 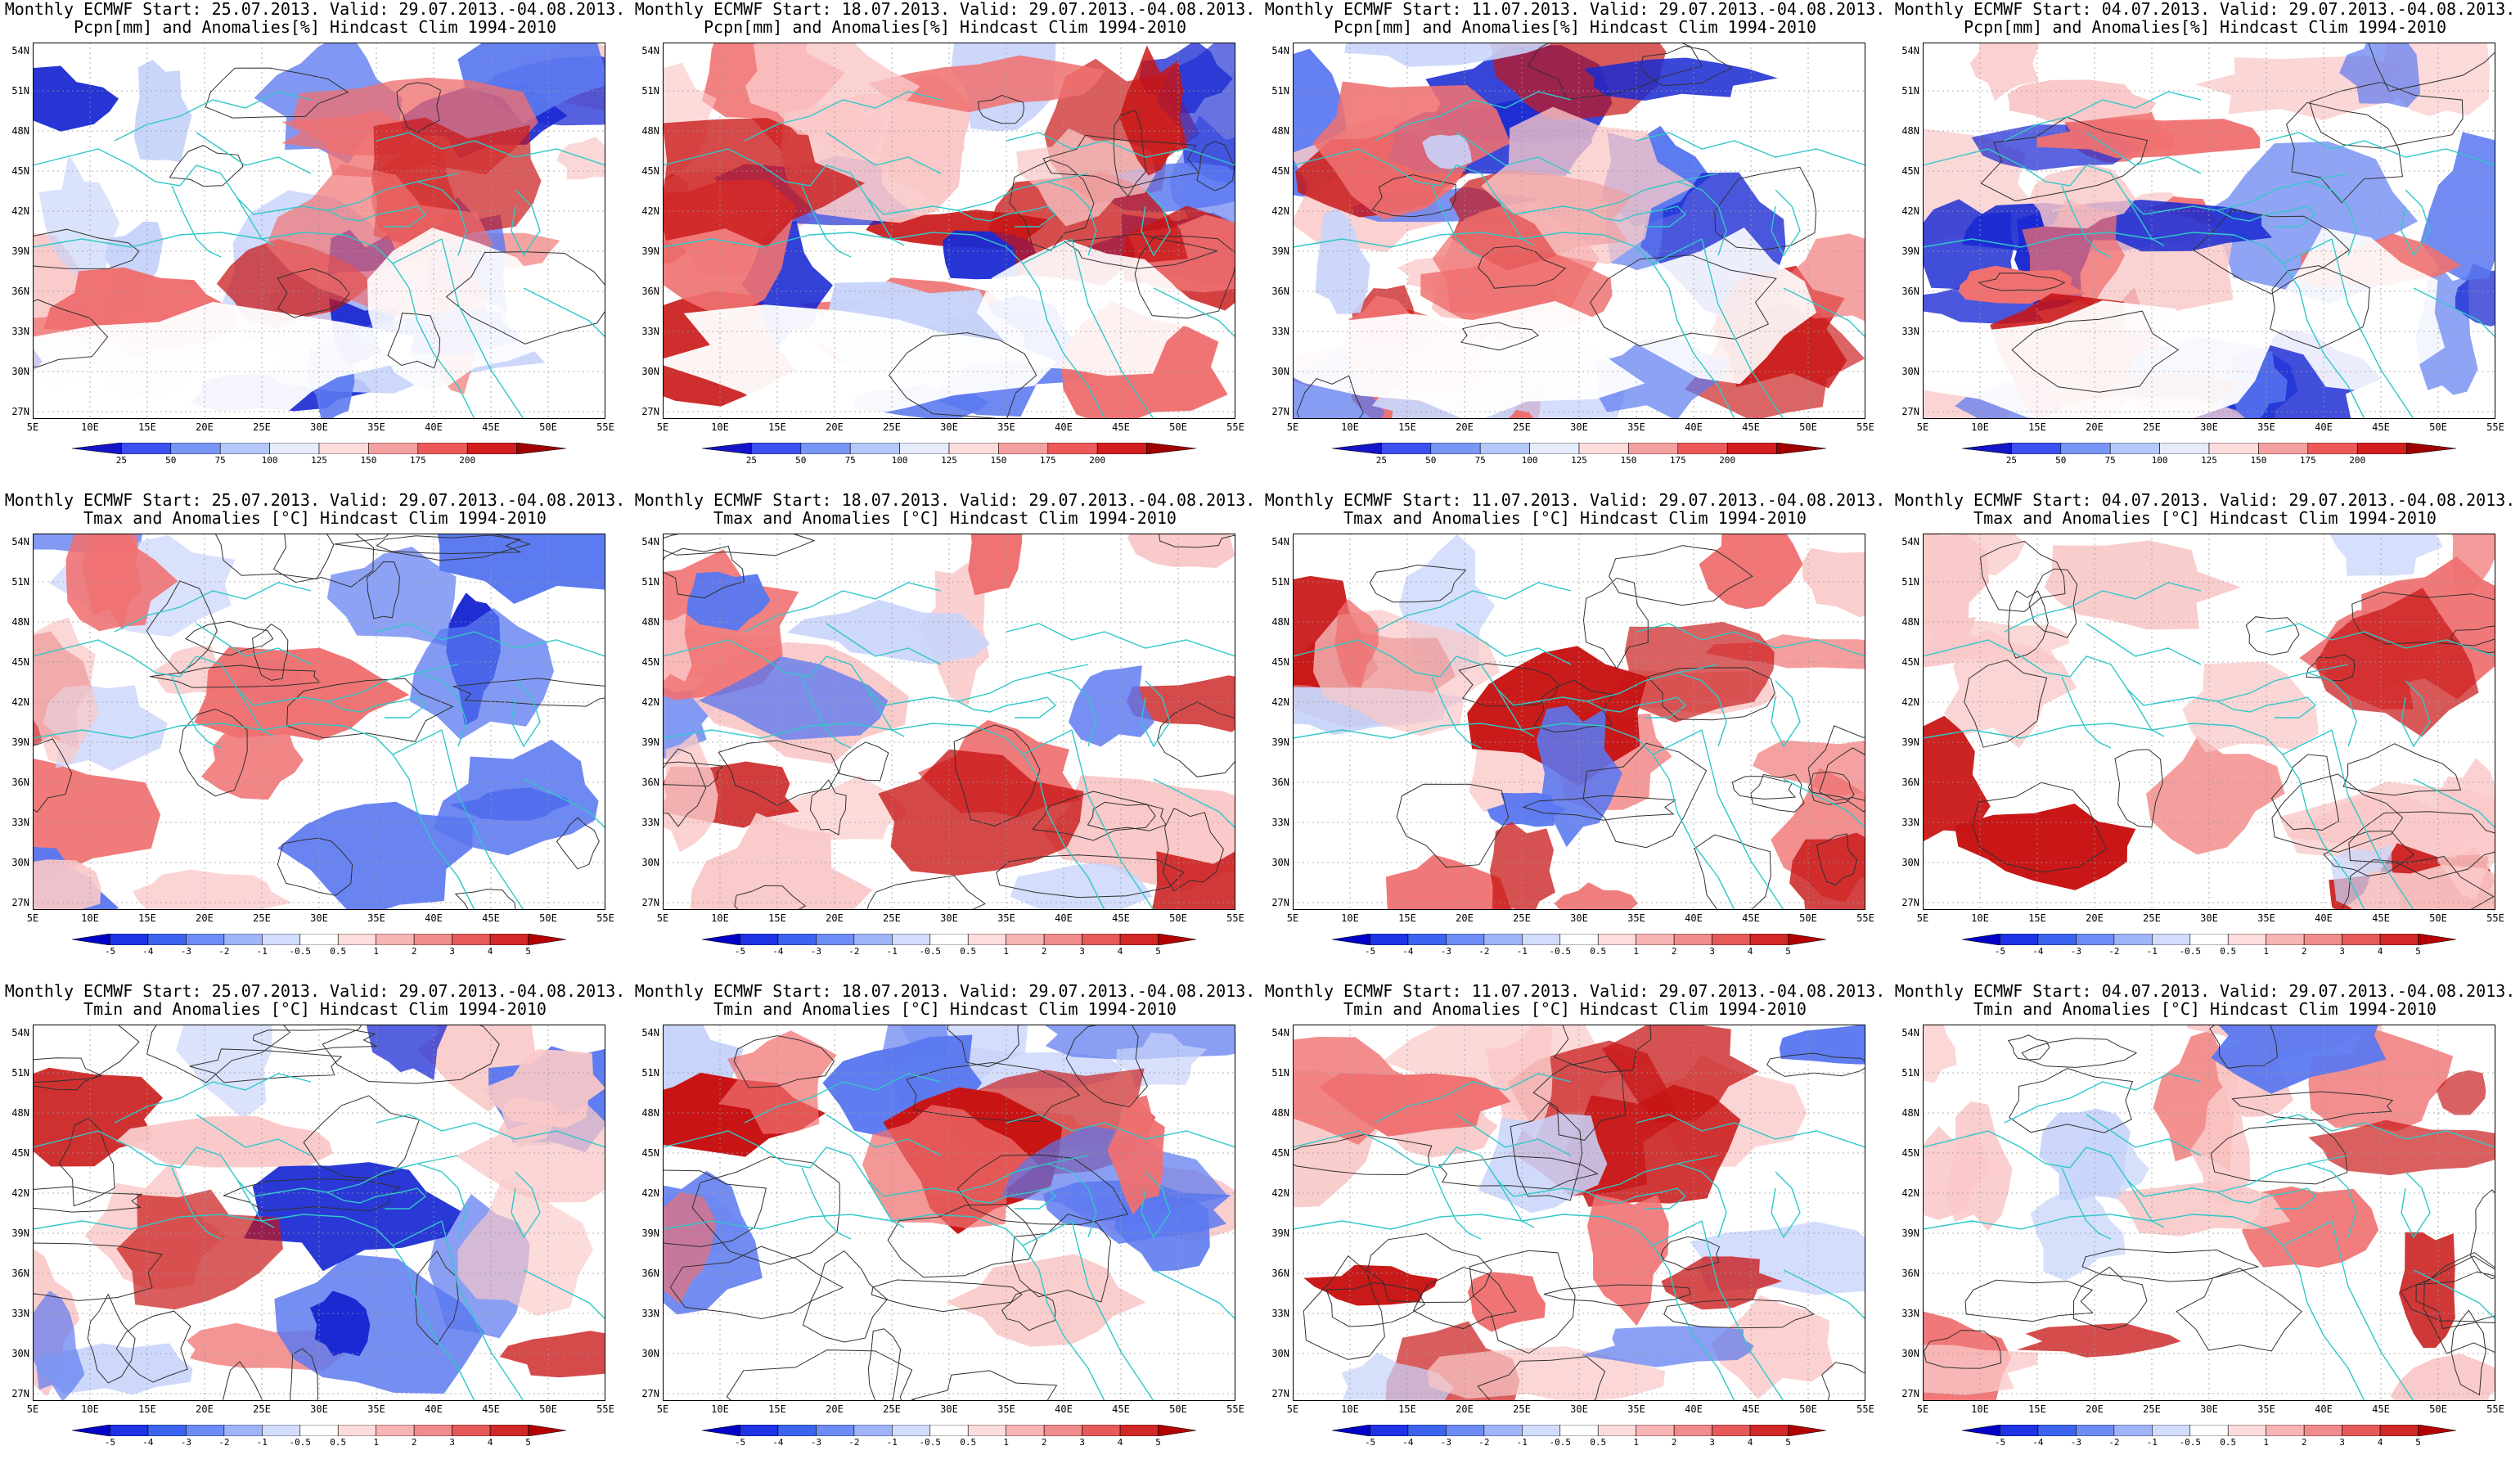 I want to click on longitude-tick-label: 20E, so click(x=835, y=427).